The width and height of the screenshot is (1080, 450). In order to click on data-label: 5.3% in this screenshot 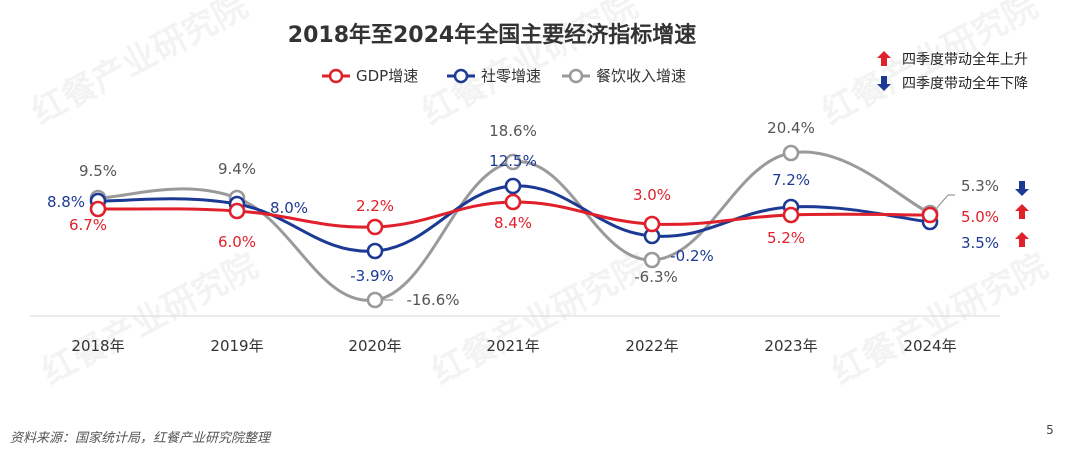, I will do `click(980, 186)`.